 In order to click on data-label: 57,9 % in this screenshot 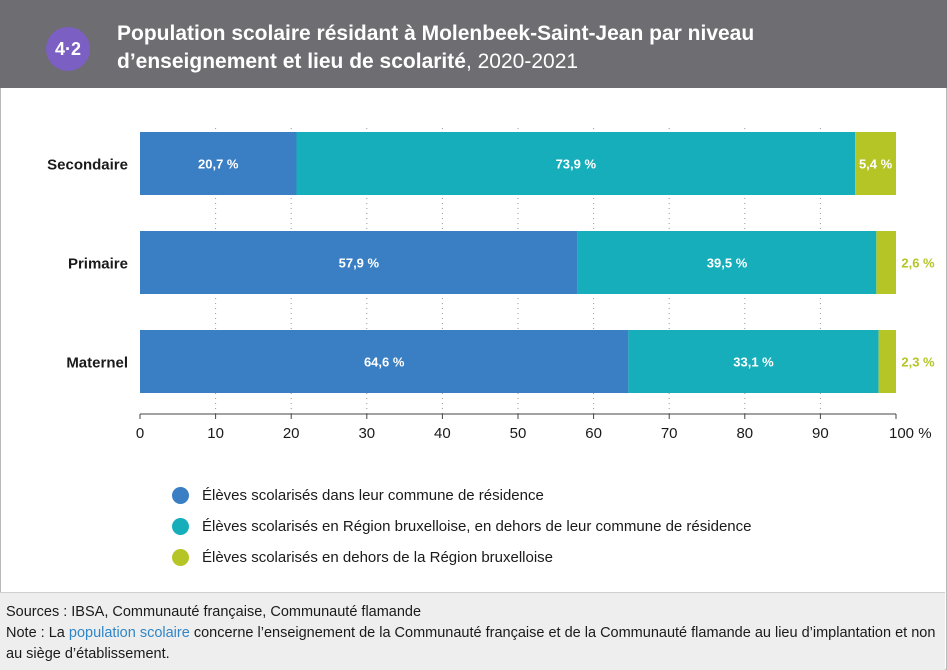, I will do `click(359, 263)`.